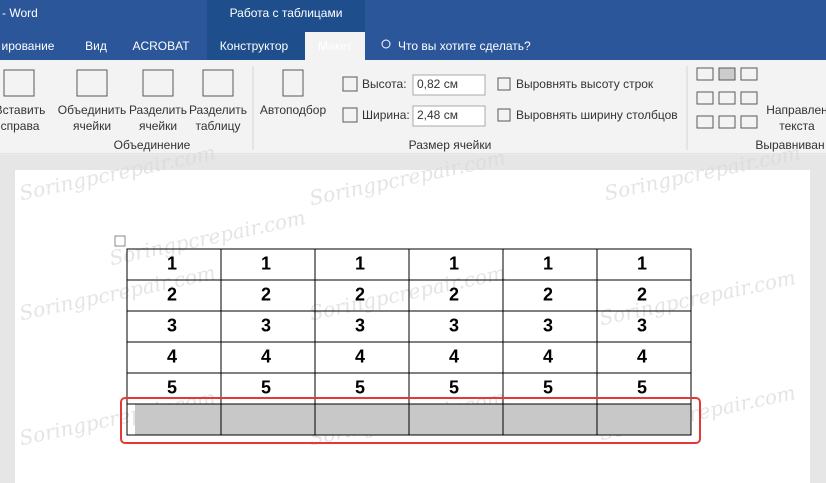 This screenshot has height=483, width=826. What do you see at coordinates (386, 115) in the screenshot?
I see `width-label: Ширина:` at bounding box center [386, 115].